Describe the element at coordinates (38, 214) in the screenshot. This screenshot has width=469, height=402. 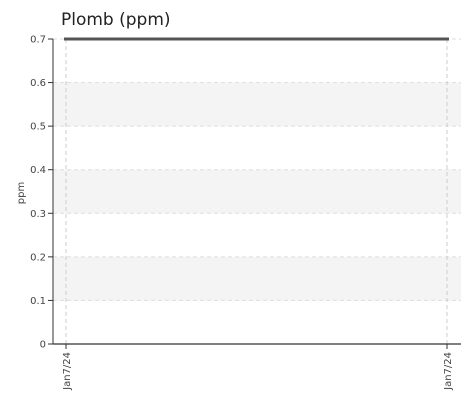
I see `y-tick-label: 0.3` at that location.